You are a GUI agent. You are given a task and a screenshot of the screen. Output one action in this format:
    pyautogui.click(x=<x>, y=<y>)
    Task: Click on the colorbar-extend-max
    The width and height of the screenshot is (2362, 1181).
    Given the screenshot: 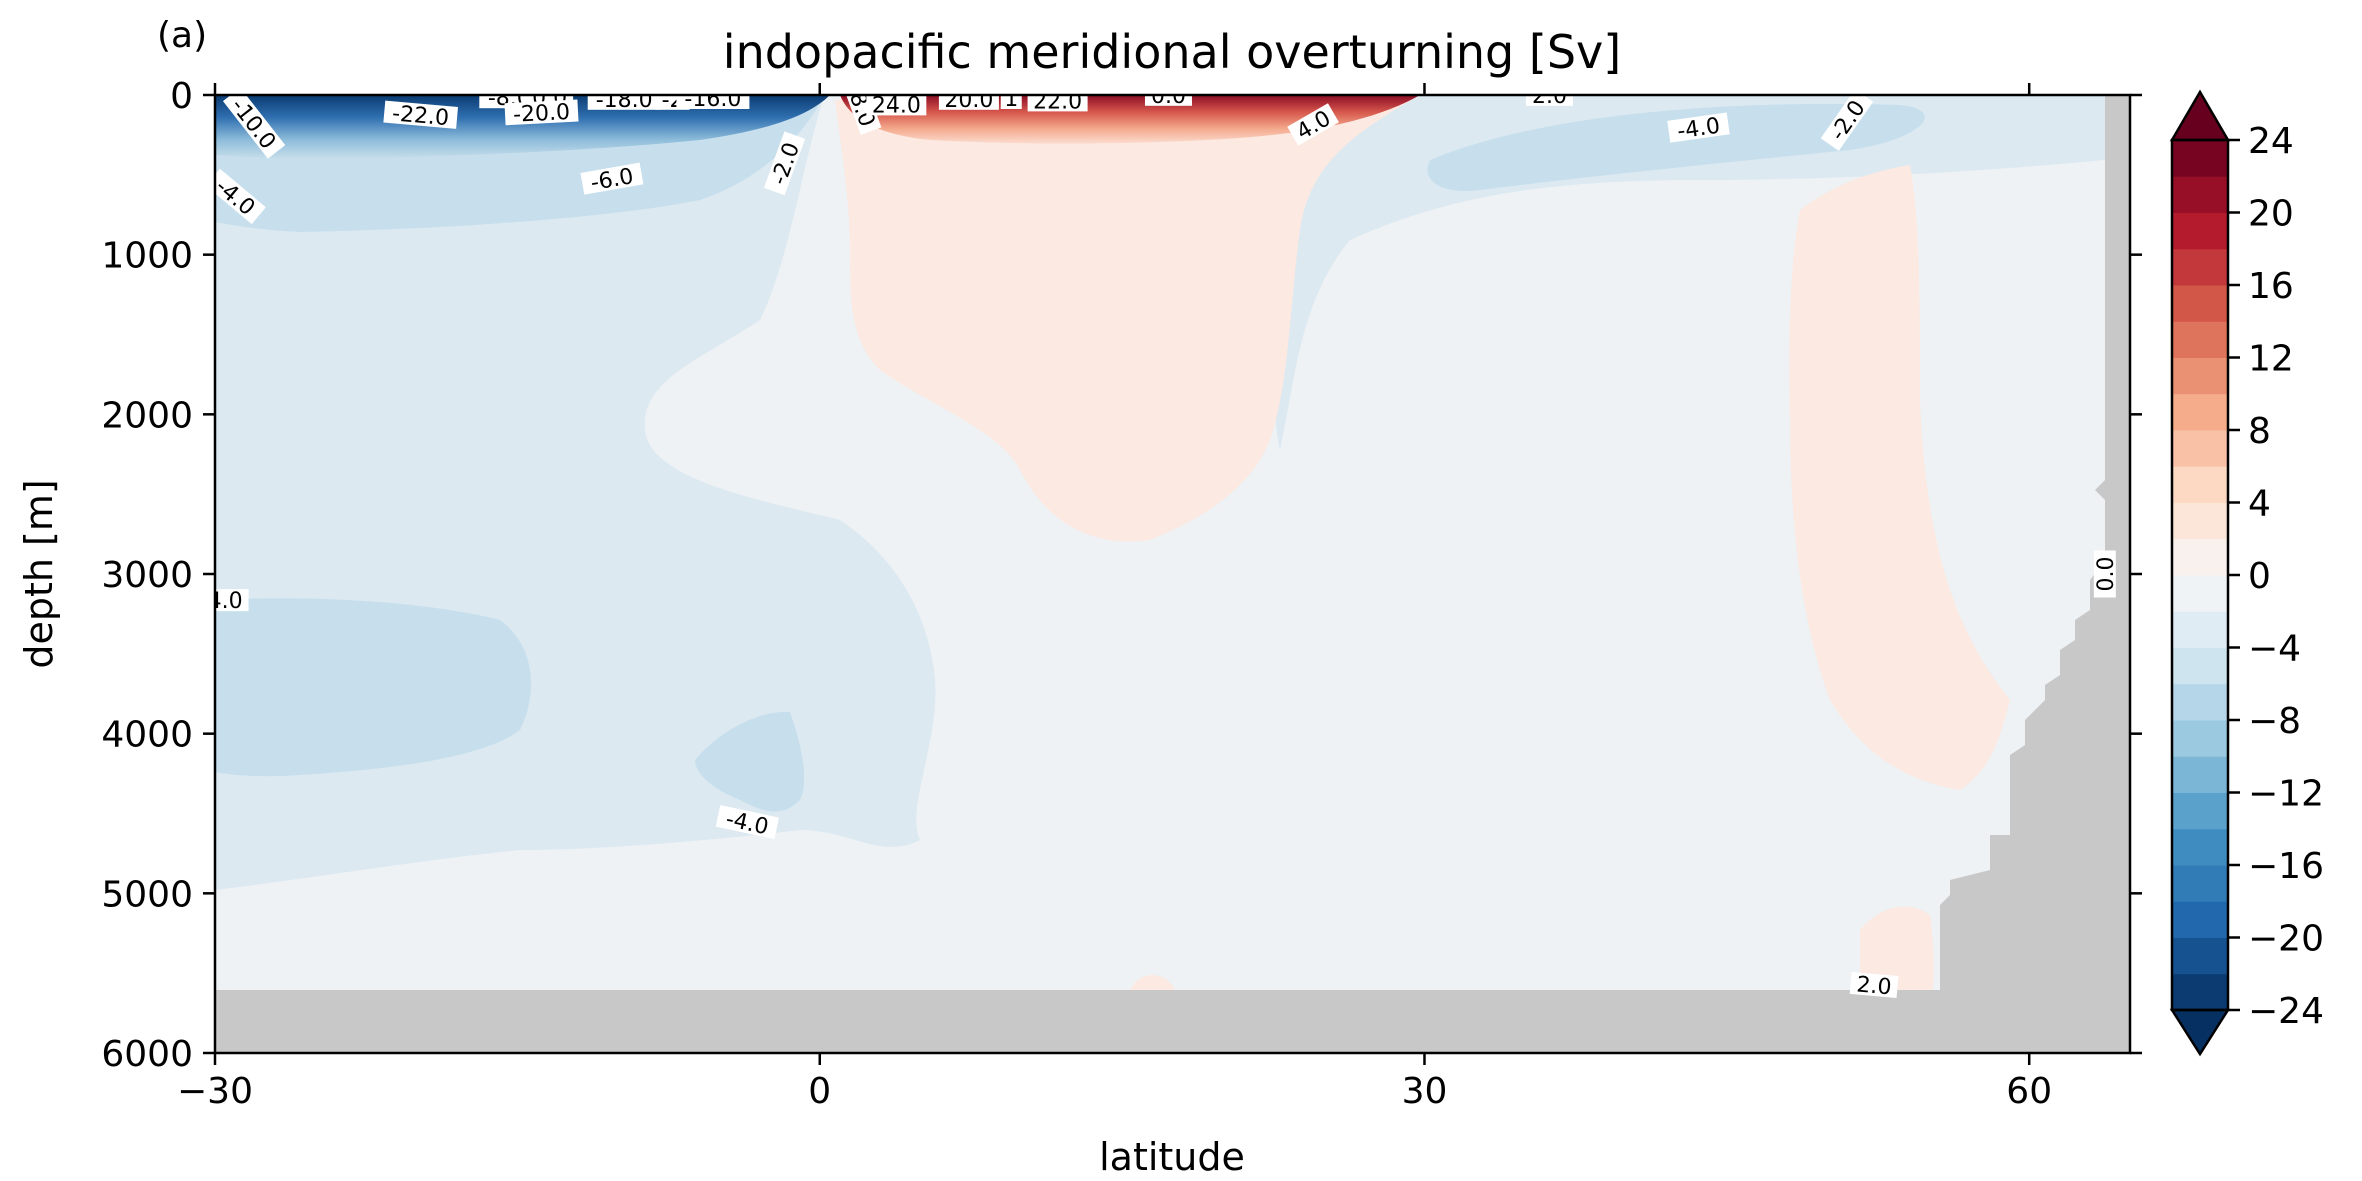 What is the action you would take?
    pyautogui.click(x=2200, y=115)
    